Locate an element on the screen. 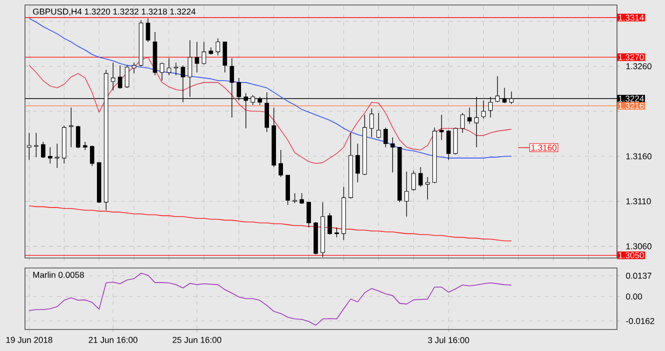 The width and height of the screenshot is (665, 351). ref-line-label: 1.3216 is located at coordinates (631, 105).